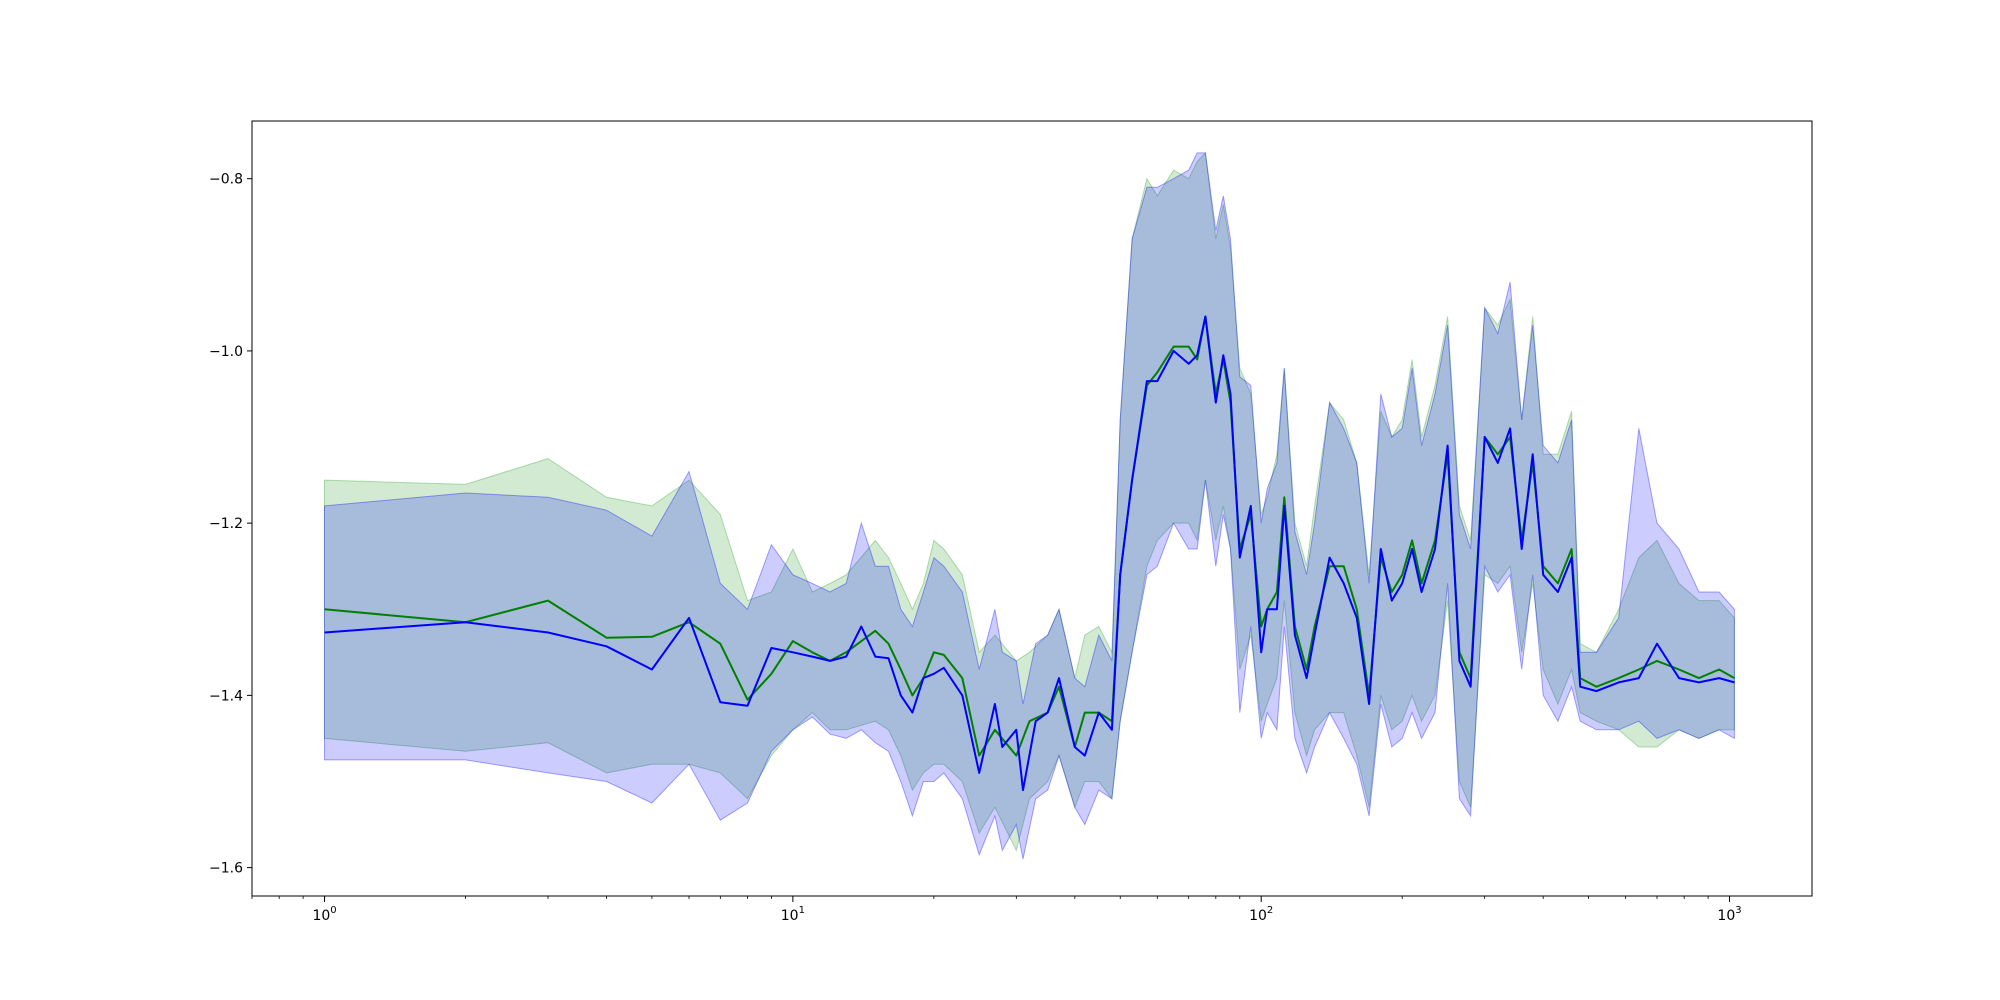  I want to click on y-tick-label-4: −1.4, so click(226, 696).